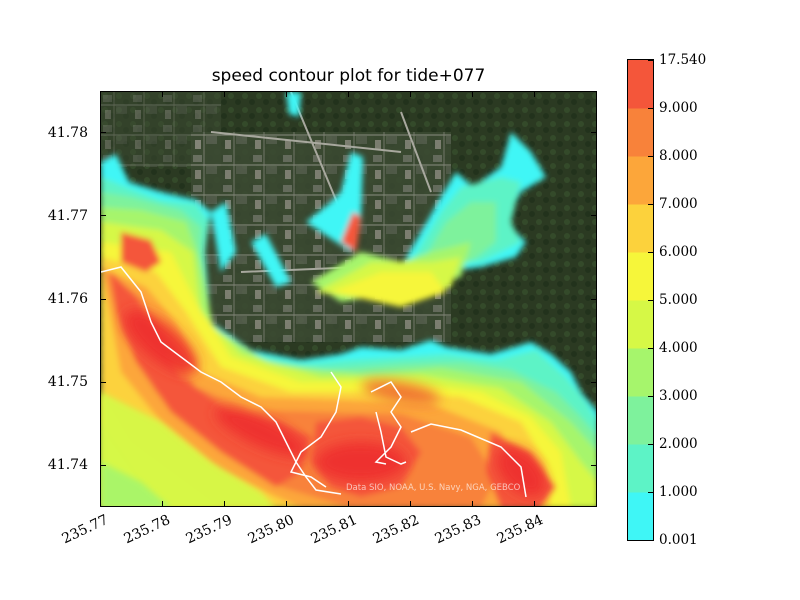 This screenshot has height=600, width=800. What do you see at coordinates (396, 530) in the screenshot?
I see `x-tick-label: 235.82` at bounding box center [396, 530].